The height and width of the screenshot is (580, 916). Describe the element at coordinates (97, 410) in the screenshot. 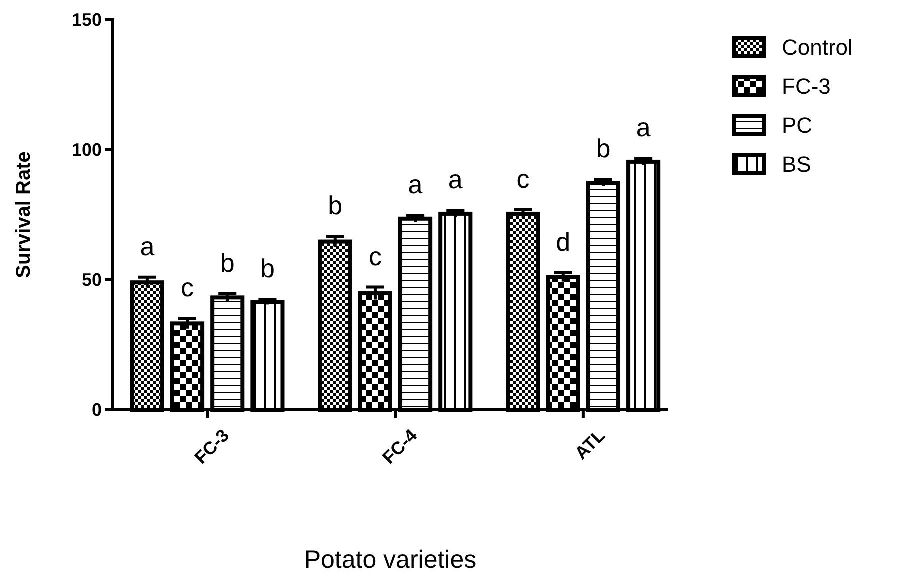

I see `y-tick-label: 0` at that location.